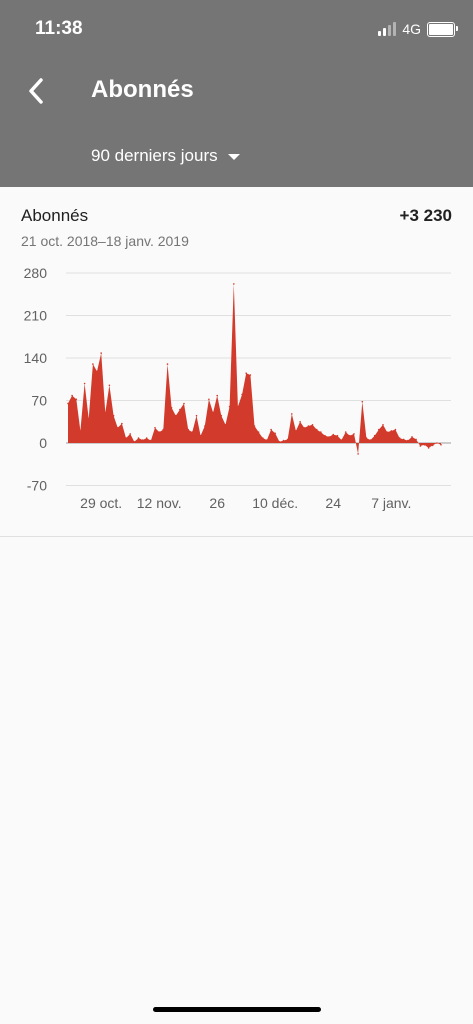 This screenshot has height=1024, width=473. What do you see at coordinates (165, 156) in the screenshot?
I see `period-dropdown: 90 derniers jours` at bounding box center [165, 156].